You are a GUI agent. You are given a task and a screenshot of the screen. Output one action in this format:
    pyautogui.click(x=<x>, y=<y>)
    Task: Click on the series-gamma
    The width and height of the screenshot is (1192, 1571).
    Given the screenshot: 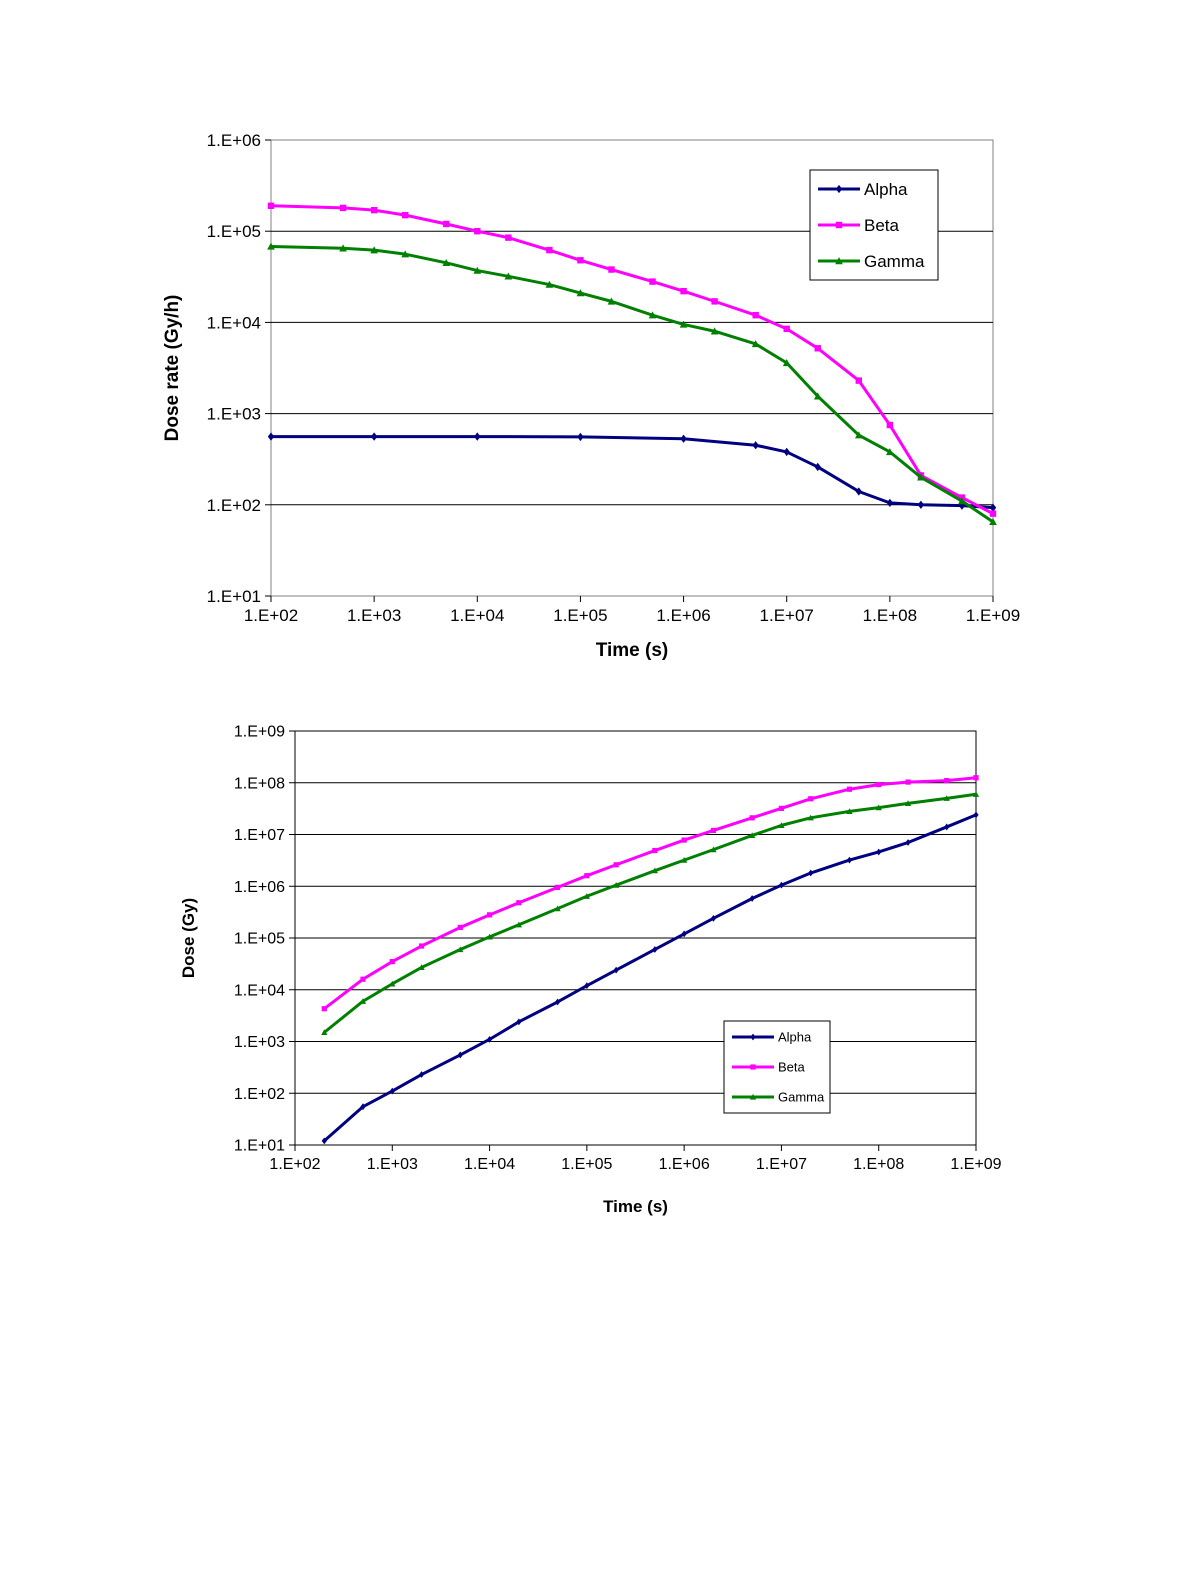 What is the action you would take?
    pyautogui.click(x=632, y=384)
    